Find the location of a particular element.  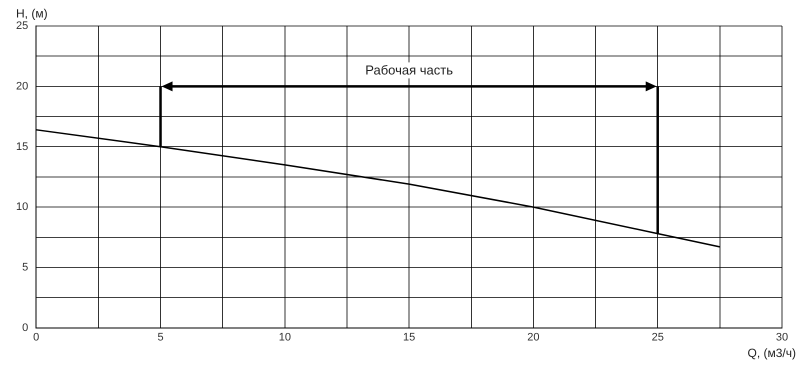

annotation: Рабочая часть is located at coordinates (409, 70).